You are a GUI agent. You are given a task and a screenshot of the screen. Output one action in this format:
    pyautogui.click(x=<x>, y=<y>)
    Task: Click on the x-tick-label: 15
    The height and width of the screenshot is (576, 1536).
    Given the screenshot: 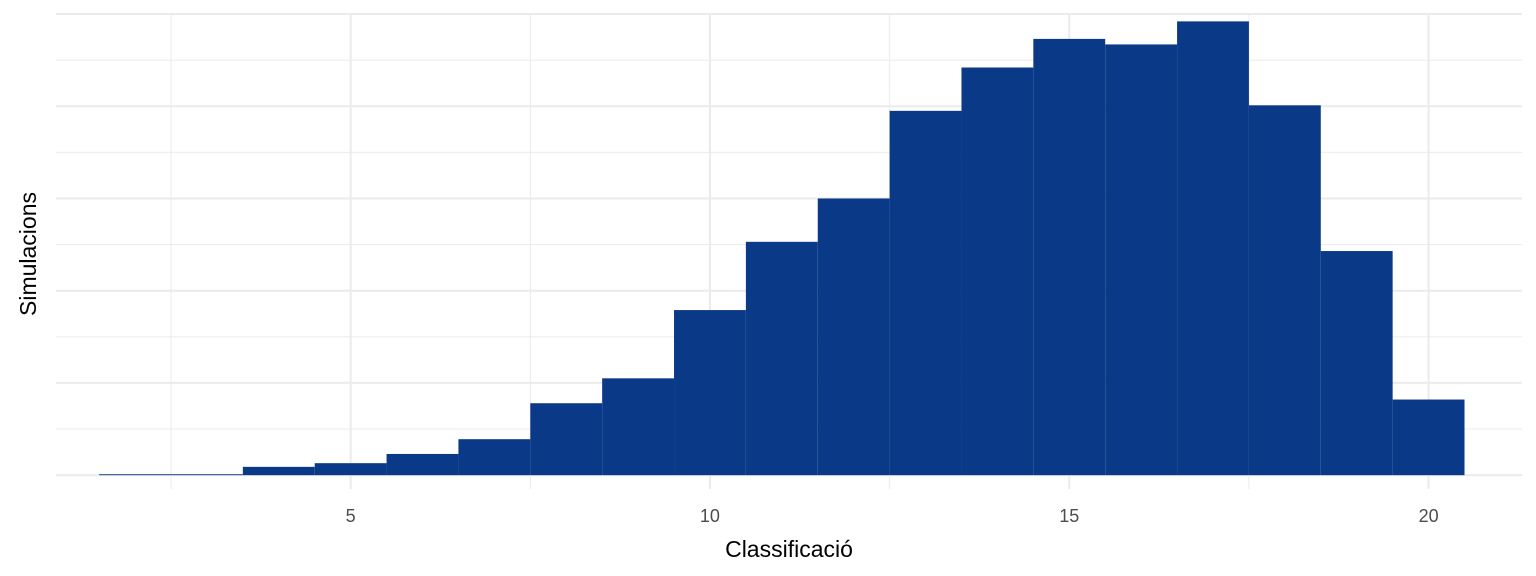 What is the action you would take?
    pyautogui.click(x=1069, y=516)
    